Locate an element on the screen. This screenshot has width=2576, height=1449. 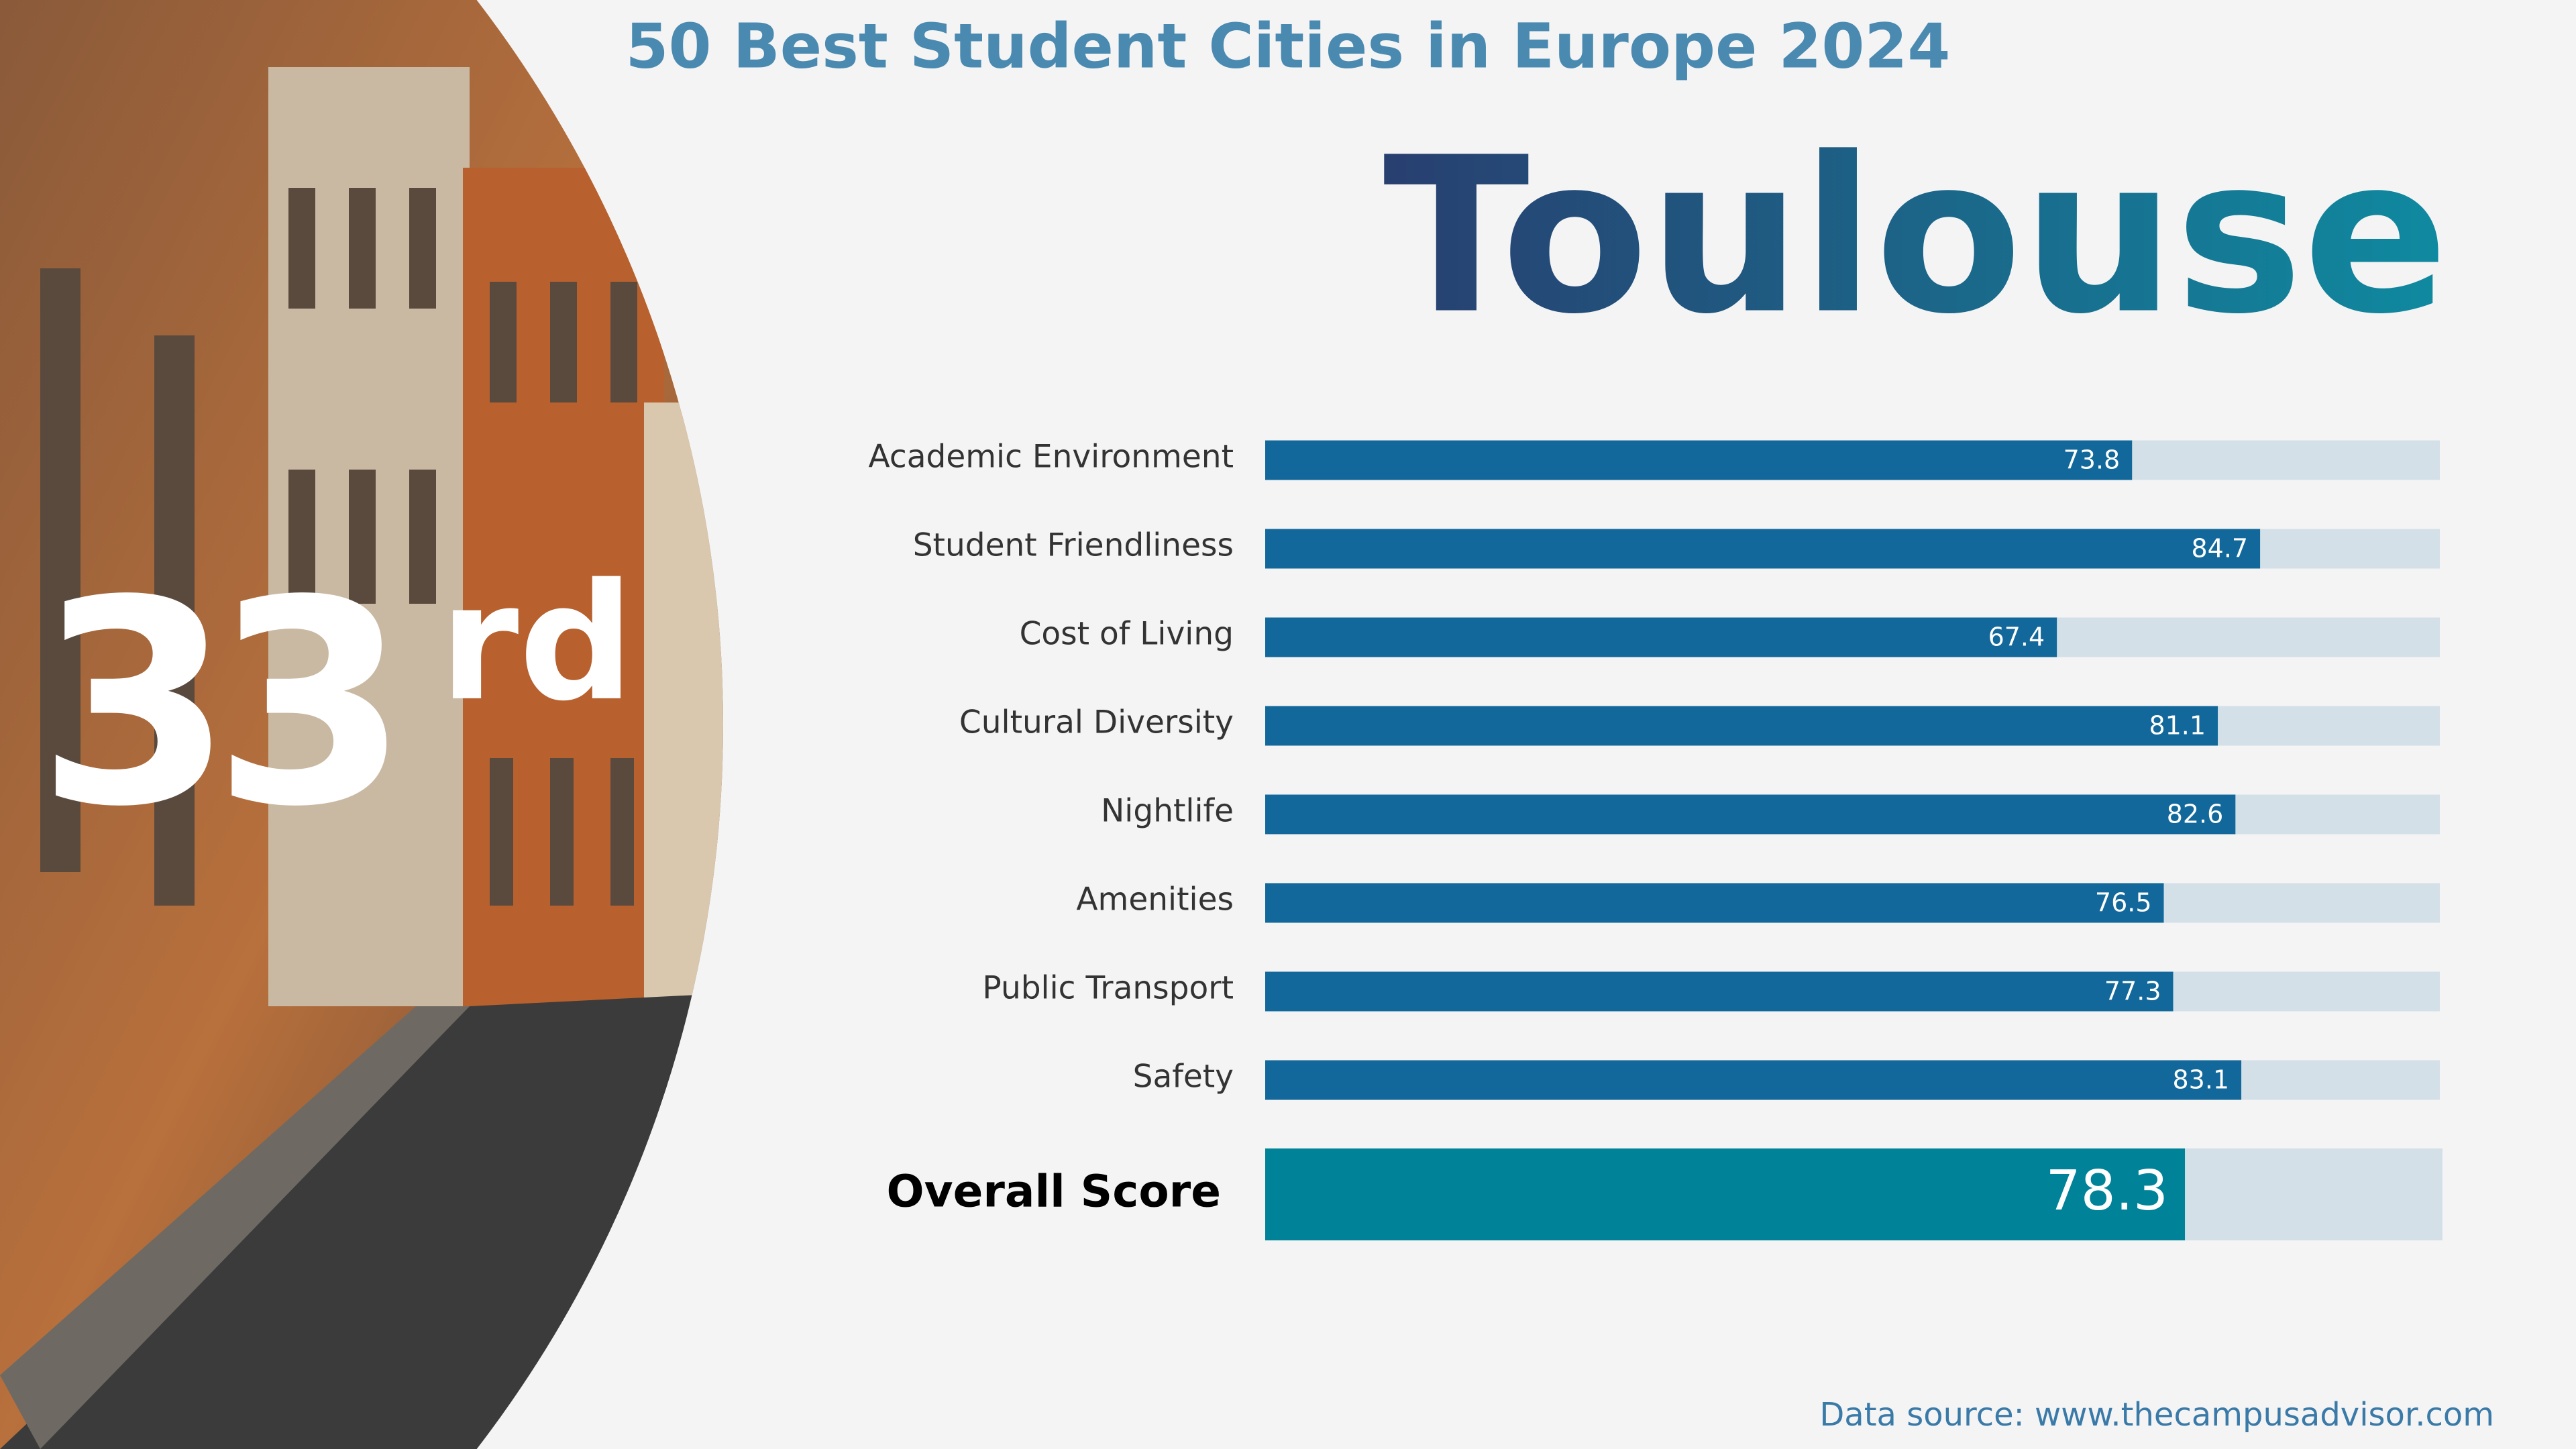
category-label: Student Friendliness is located at coordinates (1073, 545).